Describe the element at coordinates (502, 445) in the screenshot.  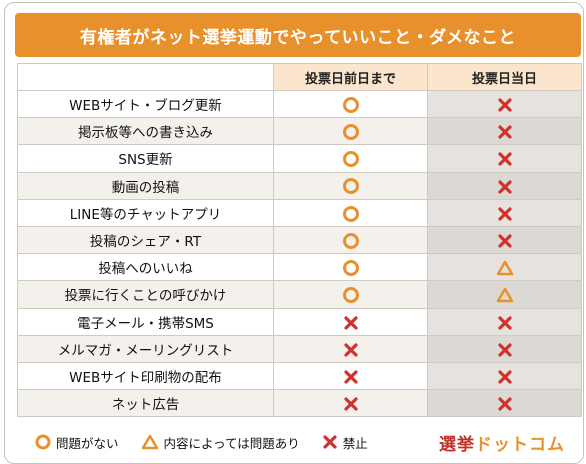
I see `site-logo: 選挙ドットコム` at that location.